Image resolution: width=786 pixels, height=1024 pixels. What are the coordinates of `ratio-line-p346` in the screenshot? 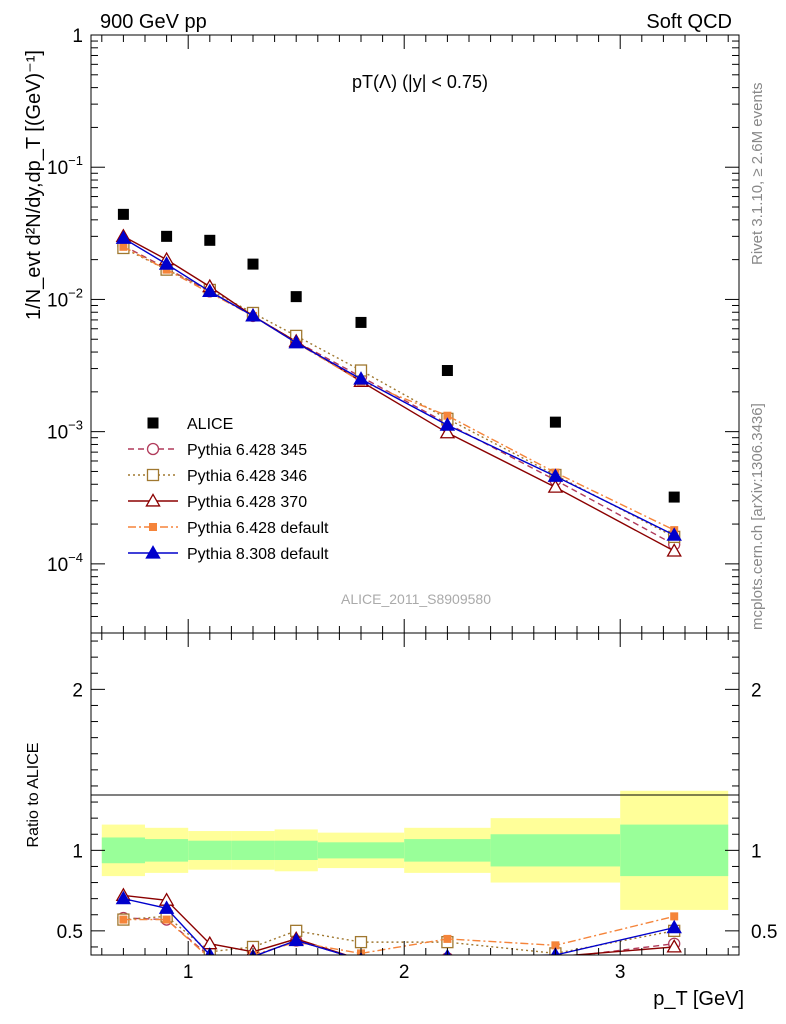 It's located at (399, 935).